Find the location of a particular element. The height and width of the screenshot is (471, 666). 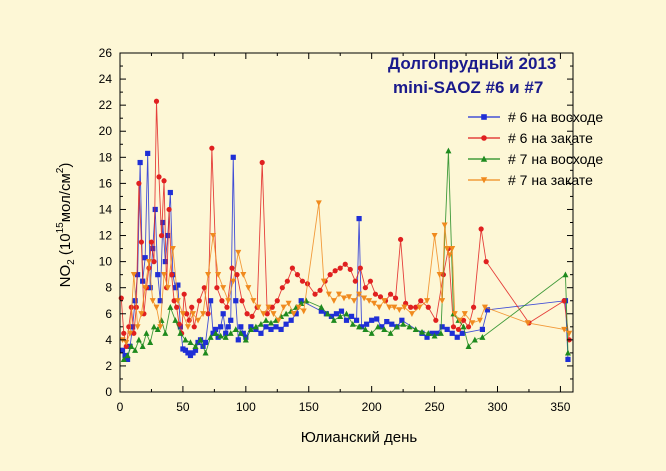

x-tick-label: 350 is located at coordinates (560, 407).